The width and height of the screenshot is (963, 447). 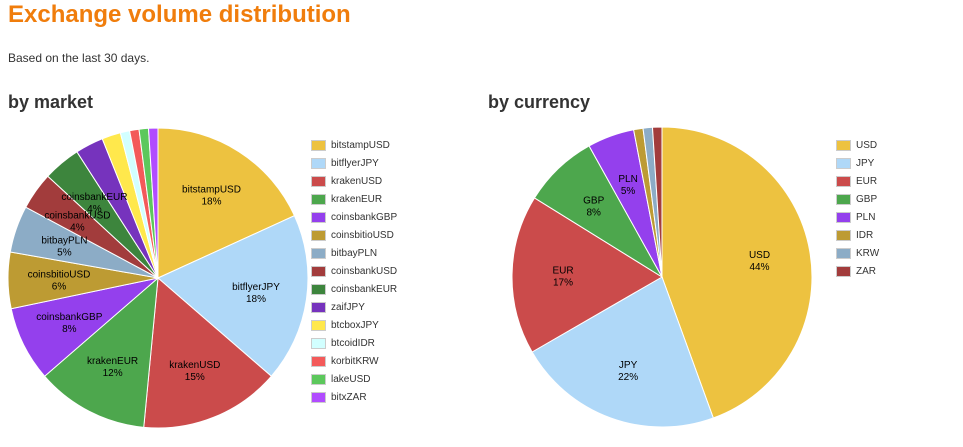 I want to click on market-legend-label: lakeUSD, so click(x=351, y=379).